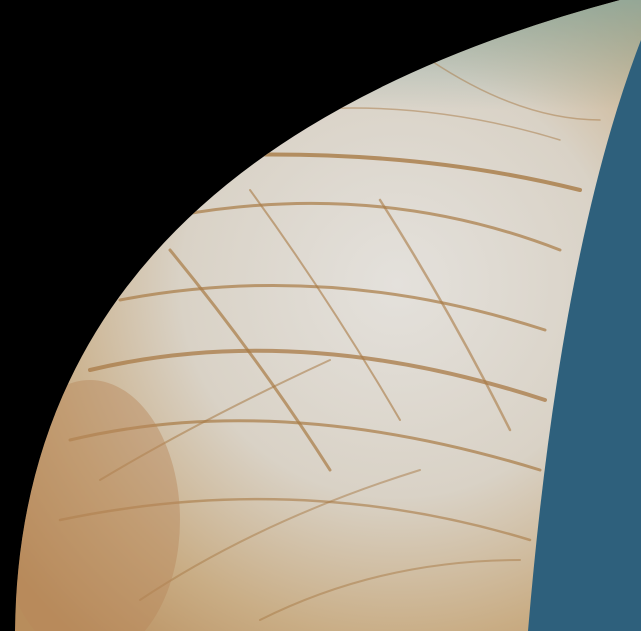 The height and width of the screenshot is (631, 641). What do you see at coordinates (97, 505) in the screenshot?
I see `darker-region` at bounding box center [97, 505].